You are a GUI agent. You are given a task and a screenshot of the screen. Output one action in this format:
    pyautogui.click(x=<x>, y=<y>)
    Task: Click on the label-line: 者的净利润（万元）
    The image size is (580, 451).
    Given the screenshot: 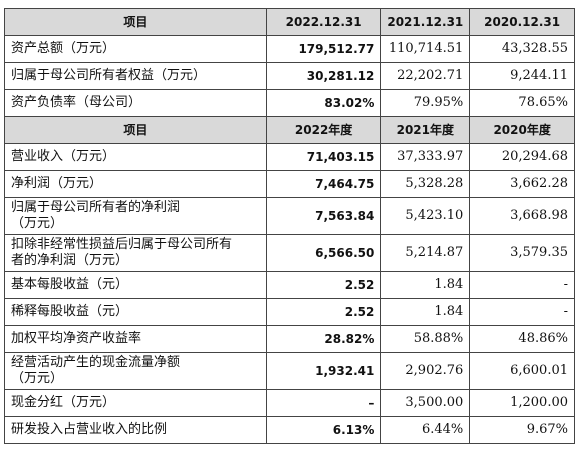 What is the action you would take?
    pyautogui.click(x=70, y=260)
    